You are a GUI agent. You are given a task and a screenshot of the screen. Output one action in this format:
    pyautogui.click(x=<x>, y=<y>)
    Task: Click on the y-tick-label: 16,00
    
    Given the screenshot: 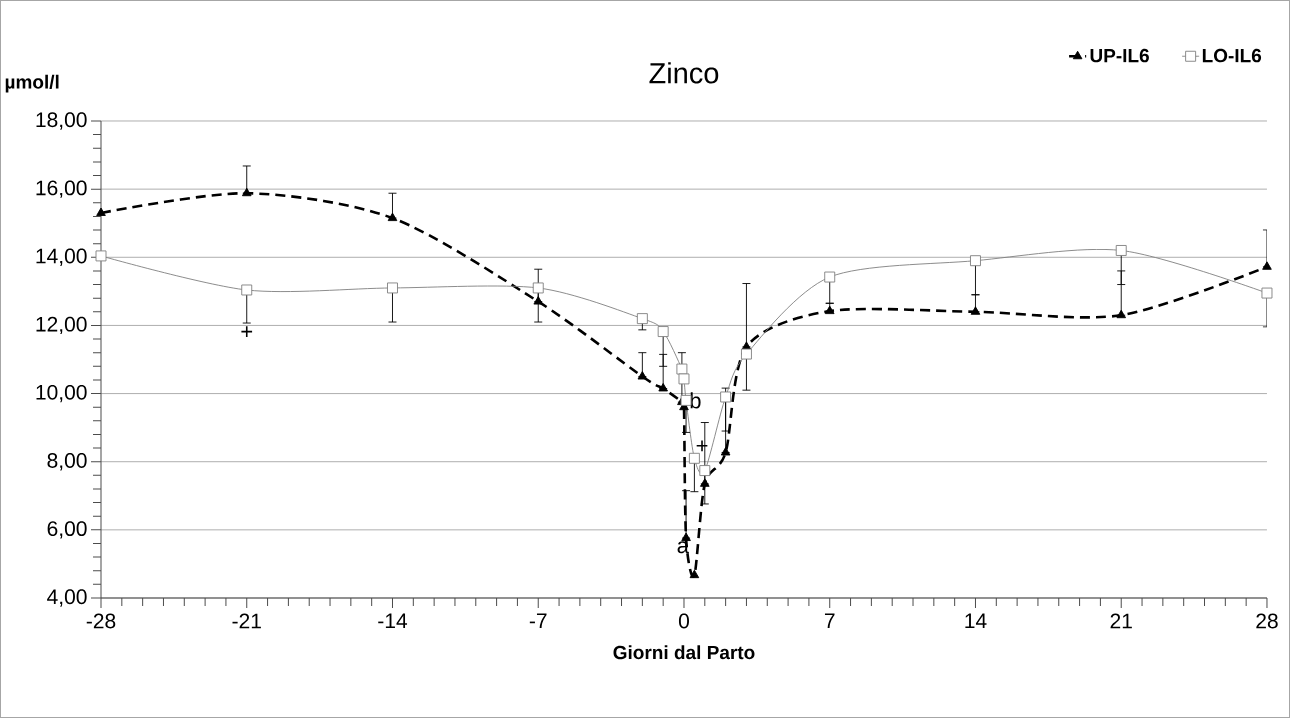 What is the action you would take?
    pyautogui.click(x=61, y=189)
    